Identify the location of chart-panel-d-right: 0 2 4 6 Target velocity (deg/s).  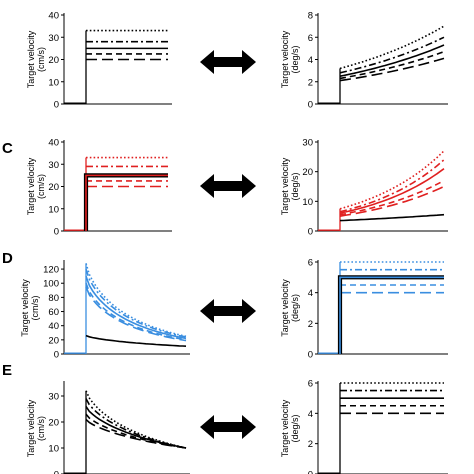
(364, 309).